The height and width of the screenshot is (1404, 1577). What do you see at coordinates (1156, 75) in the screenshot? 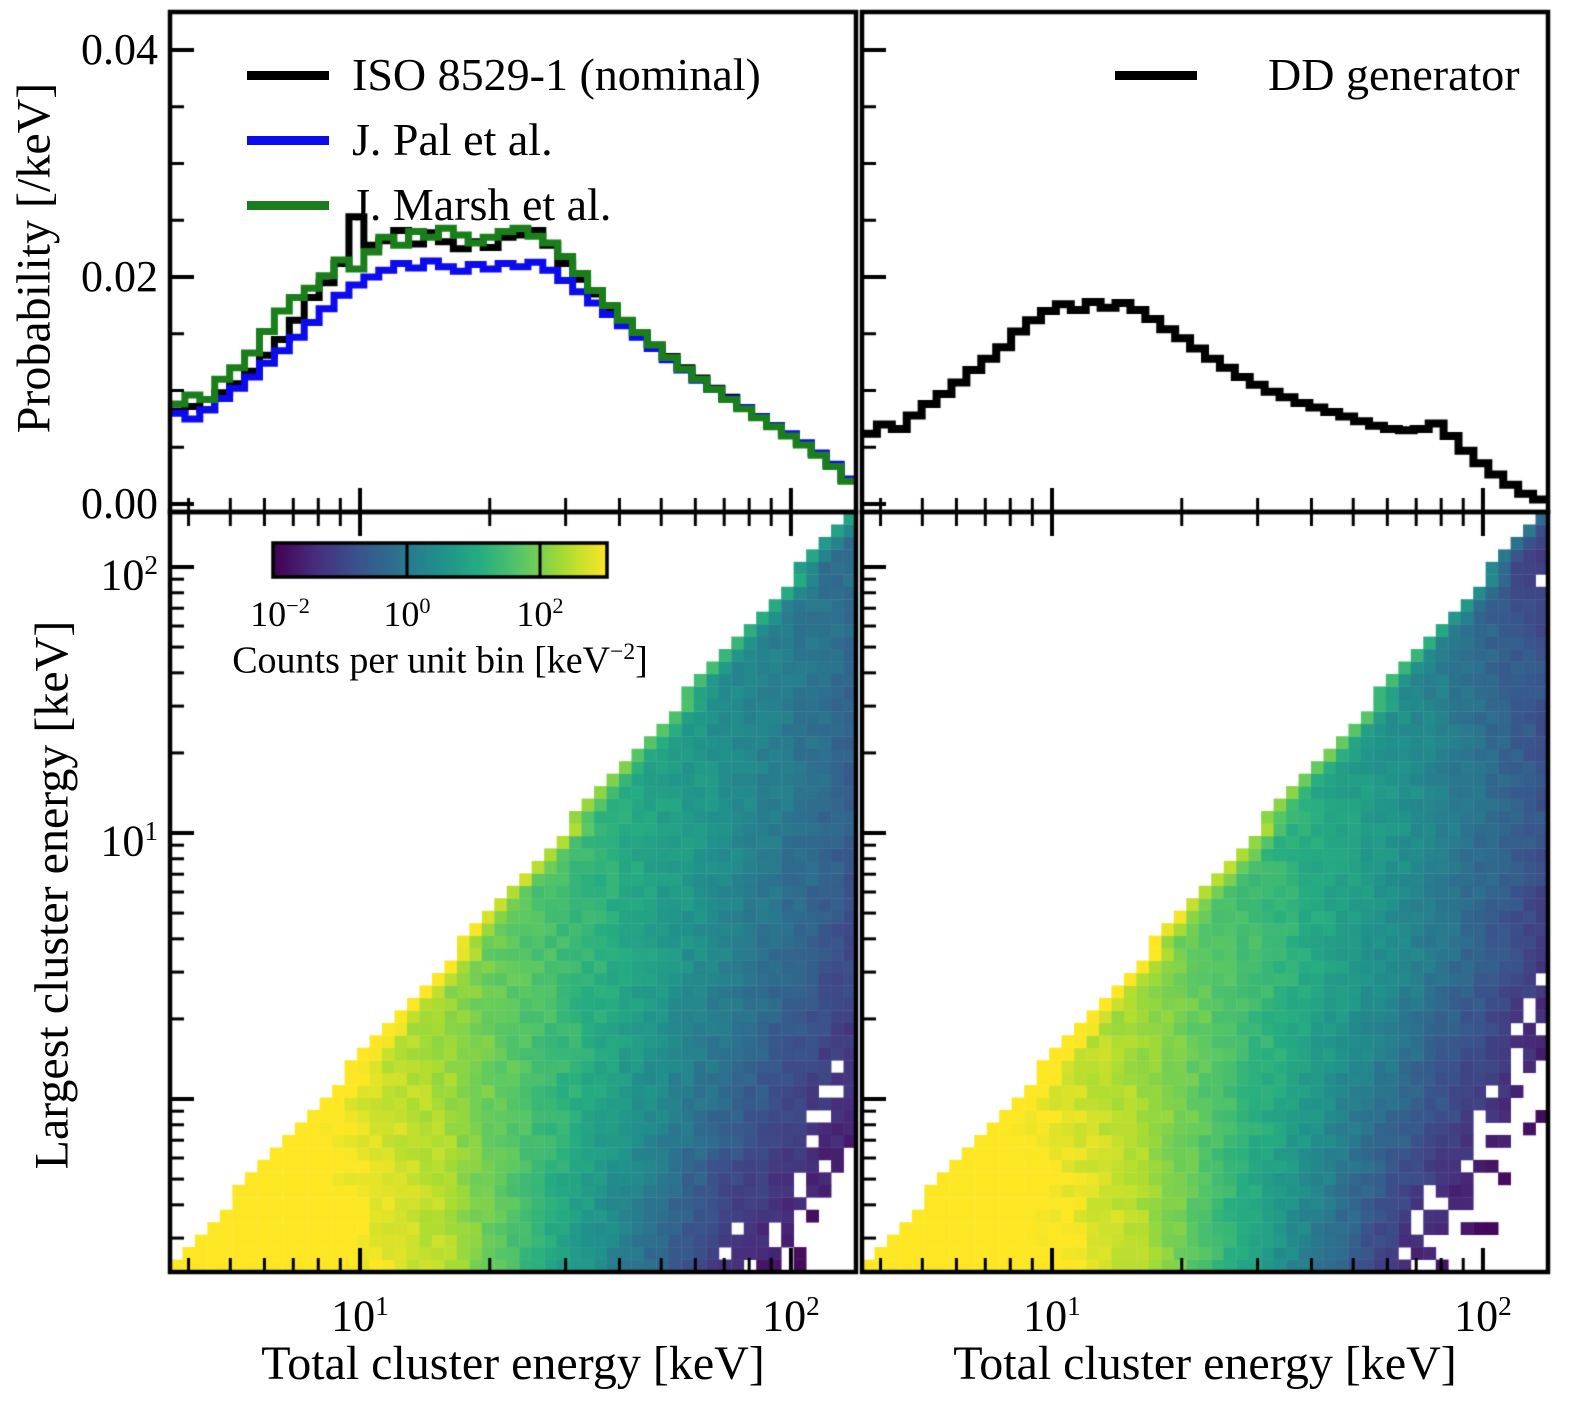
I see `legend-line-dd` at bounding box center [1156, 75].